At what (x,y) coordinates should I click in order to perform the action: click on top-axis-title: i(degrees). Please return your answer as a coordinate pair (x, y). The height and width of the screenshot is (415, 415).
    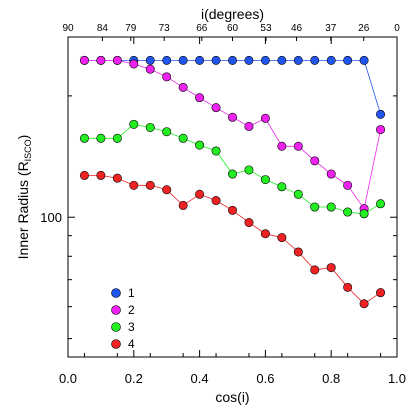
    Looking at the image, I should click on (232, 14).